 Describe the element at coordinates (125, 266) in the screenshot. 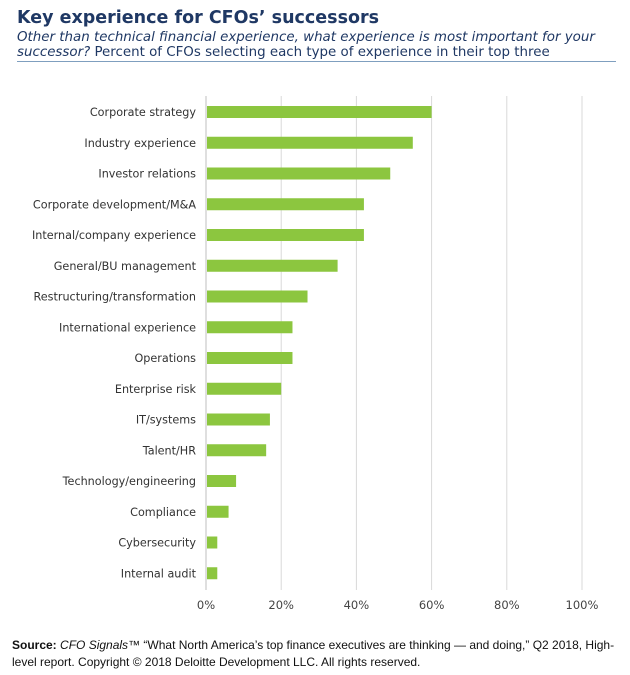

I see `category-label: General/BU management` at that location.